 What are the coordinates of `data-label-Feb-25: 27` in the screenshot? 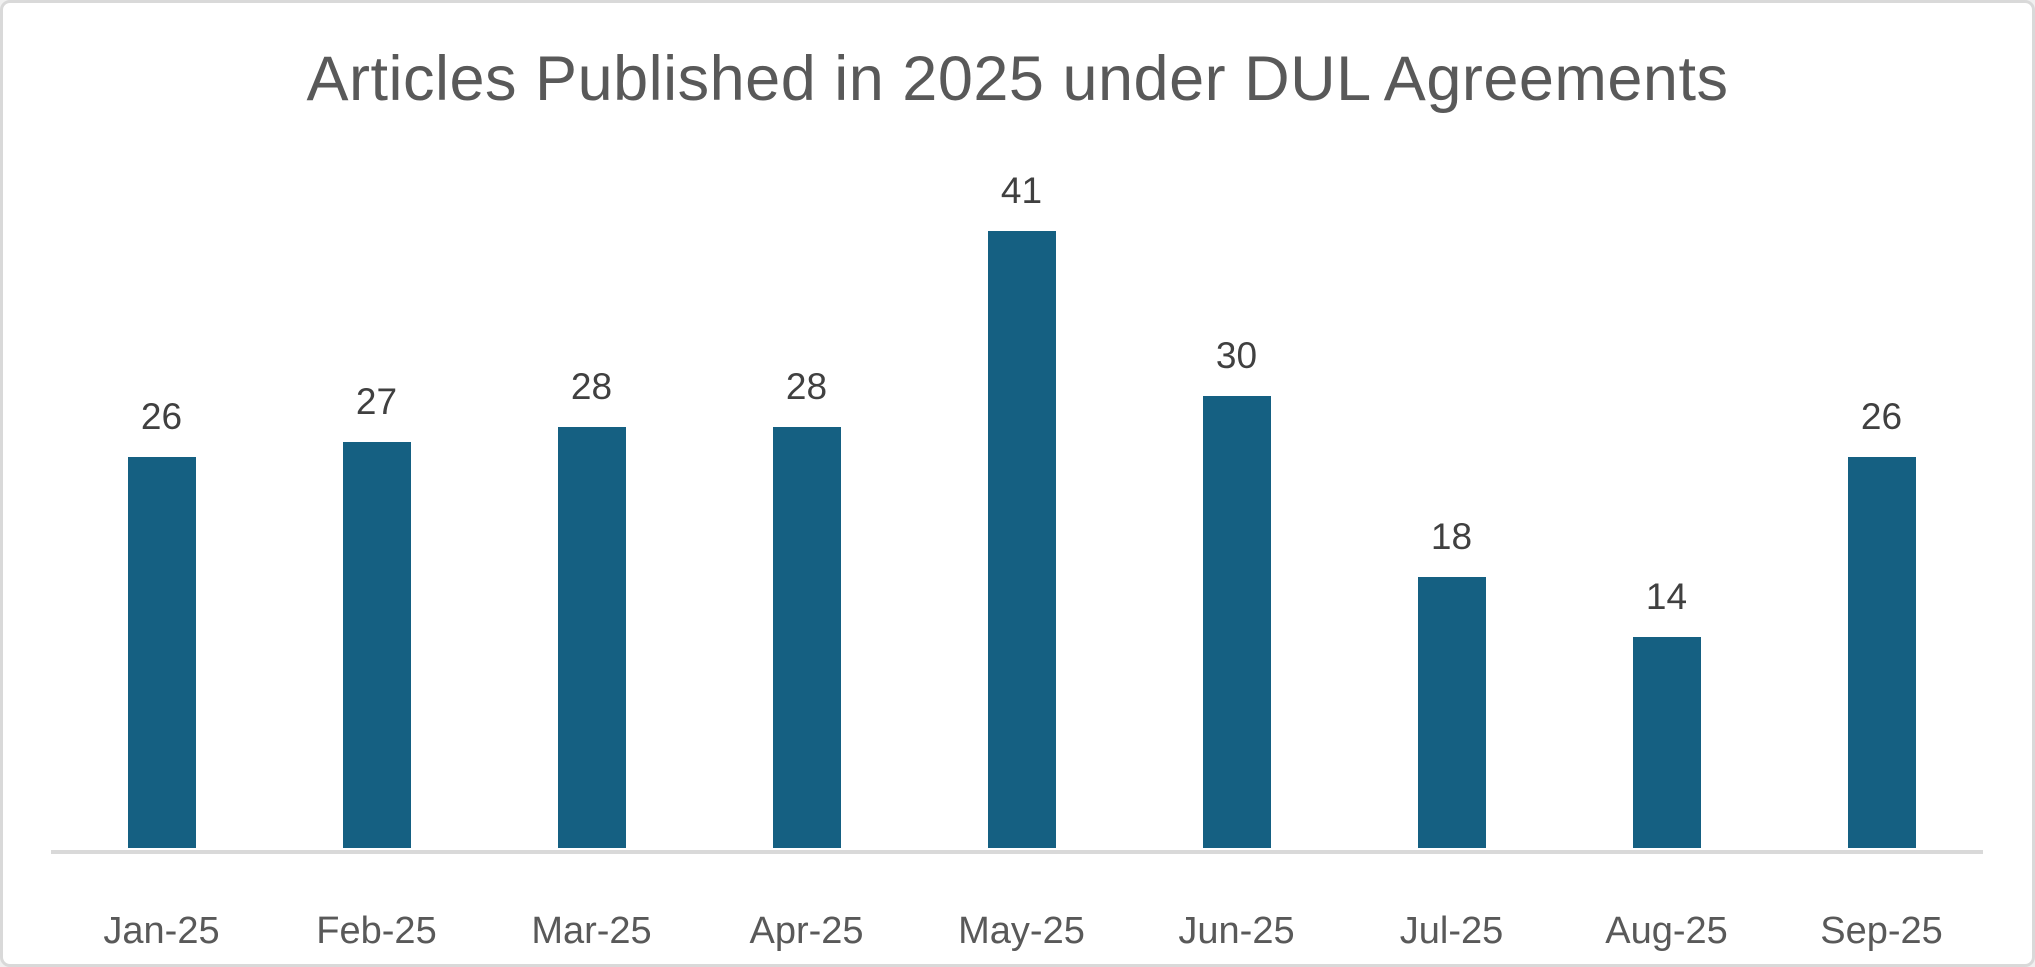 It's located at (376, 401).